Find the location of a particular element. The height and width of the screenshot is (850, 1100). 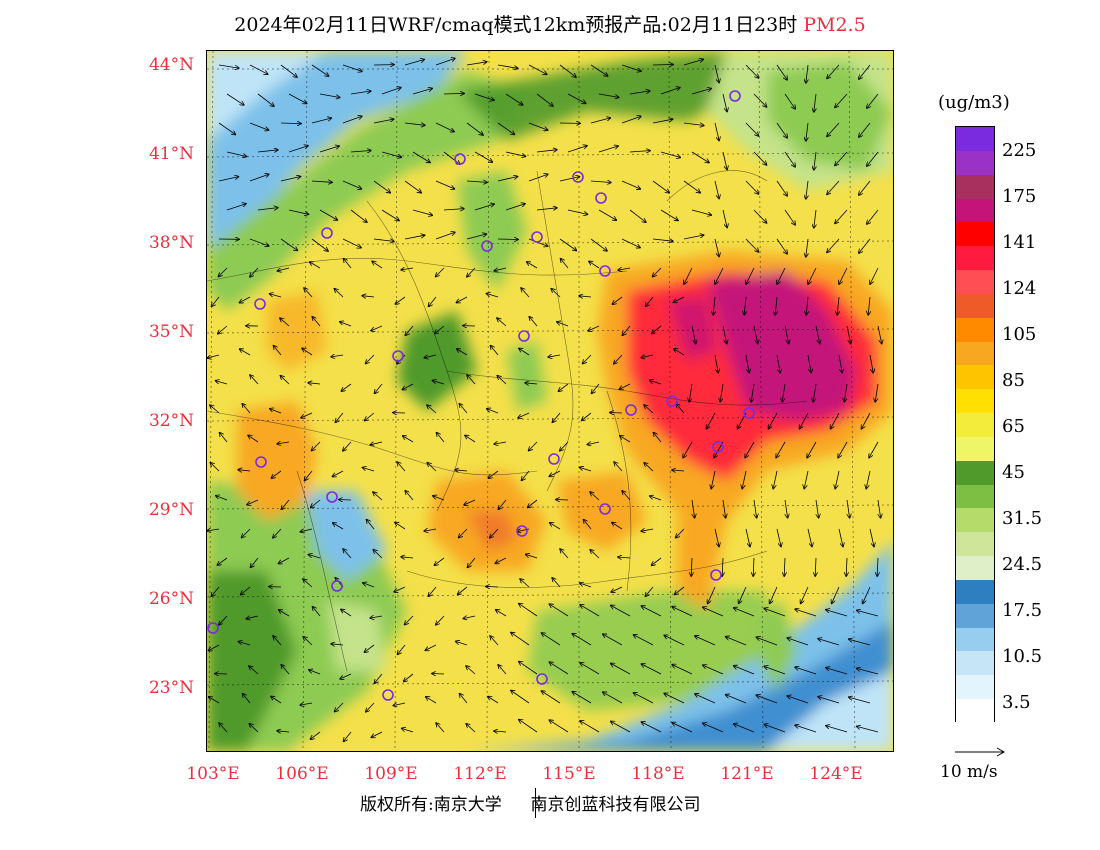

color-scale-bar is located at coordinates (975, 425).